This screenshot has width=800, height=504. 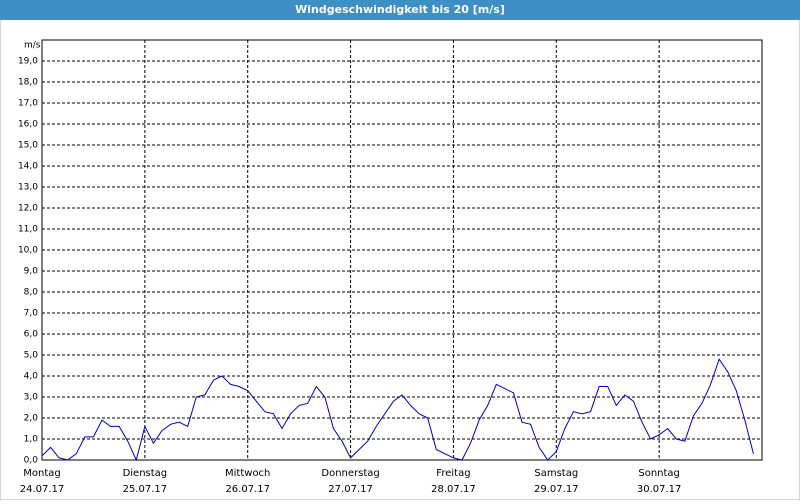 I want to click on y-tick-label: 11,0, so click(x=28, y=230).